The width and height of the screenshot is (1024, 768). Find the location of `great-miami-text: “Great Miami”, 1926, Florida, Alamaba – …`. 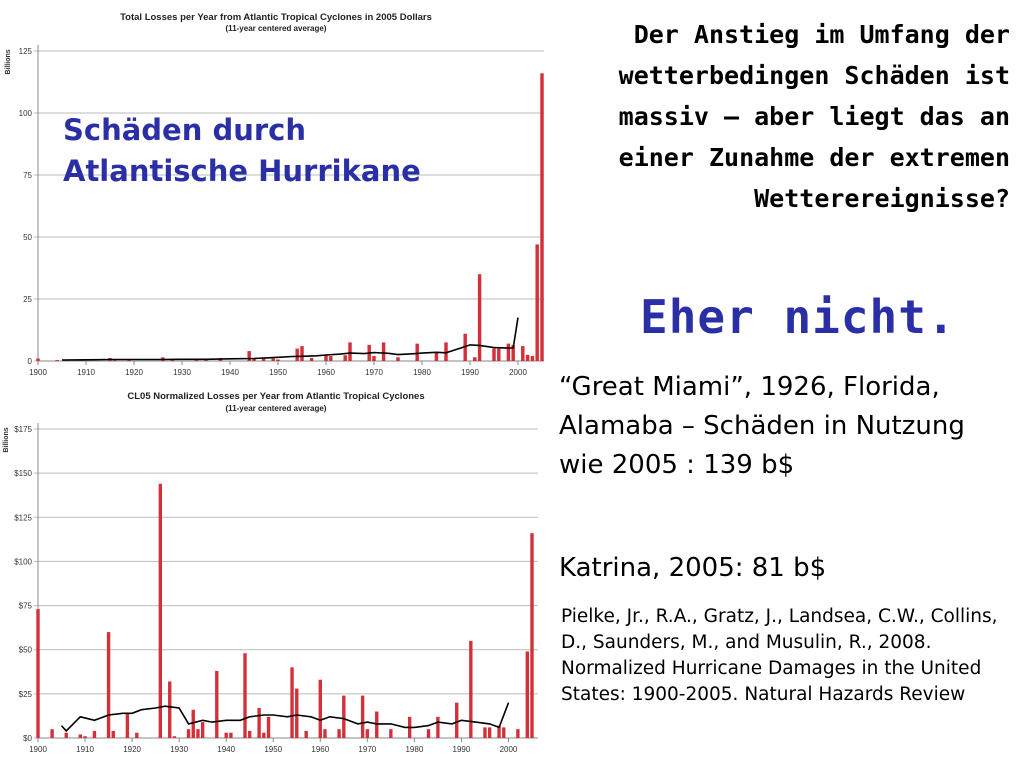

great-miami-text: “Great Miami”, 1926, Florida, Alamaba – … is located at coordinates (762, 426).